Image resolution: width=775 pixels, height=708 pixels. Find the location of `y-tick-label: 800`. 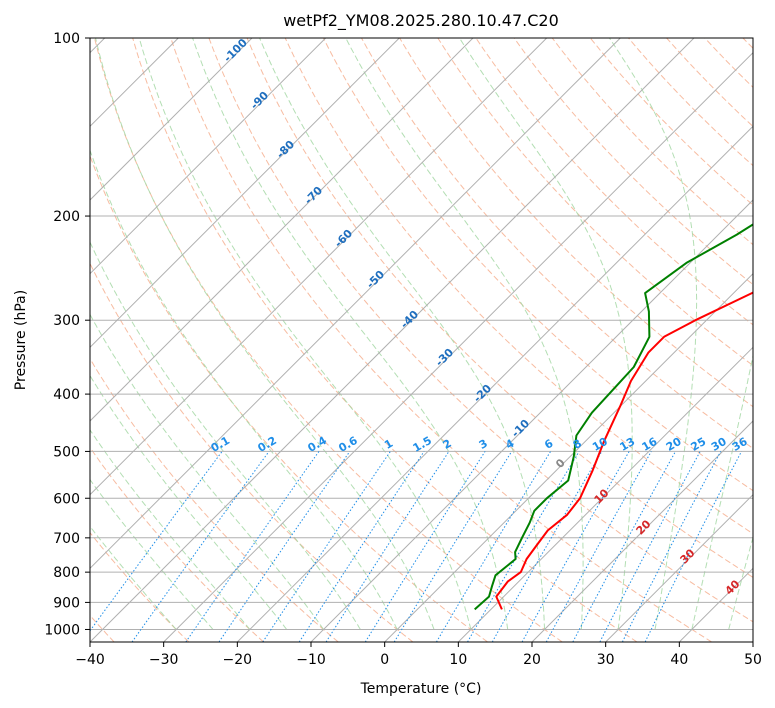

y-tick-label: 800 is located at coordinates (66, 573).